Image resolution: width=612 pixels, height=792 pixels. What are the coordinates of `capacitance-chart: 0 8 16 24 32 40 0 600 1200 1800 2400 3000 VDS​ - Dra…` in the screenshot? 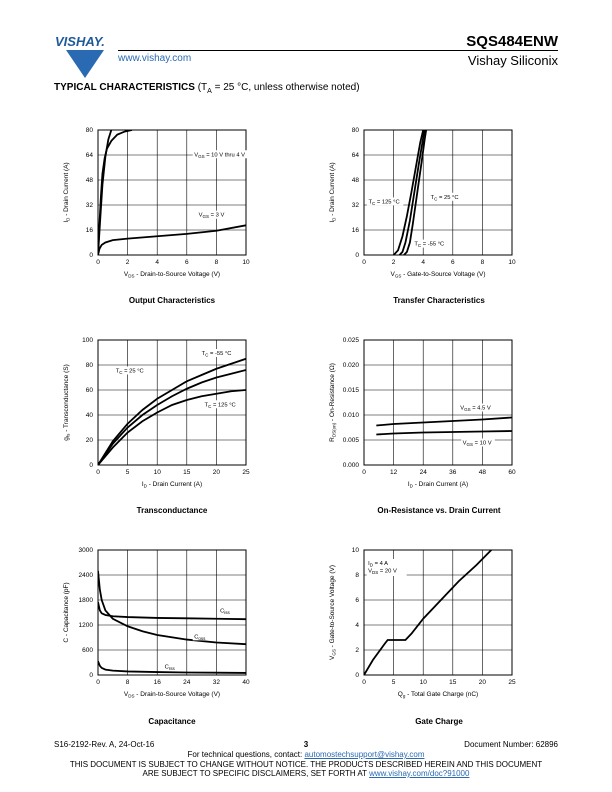 It's located at (156, 622).